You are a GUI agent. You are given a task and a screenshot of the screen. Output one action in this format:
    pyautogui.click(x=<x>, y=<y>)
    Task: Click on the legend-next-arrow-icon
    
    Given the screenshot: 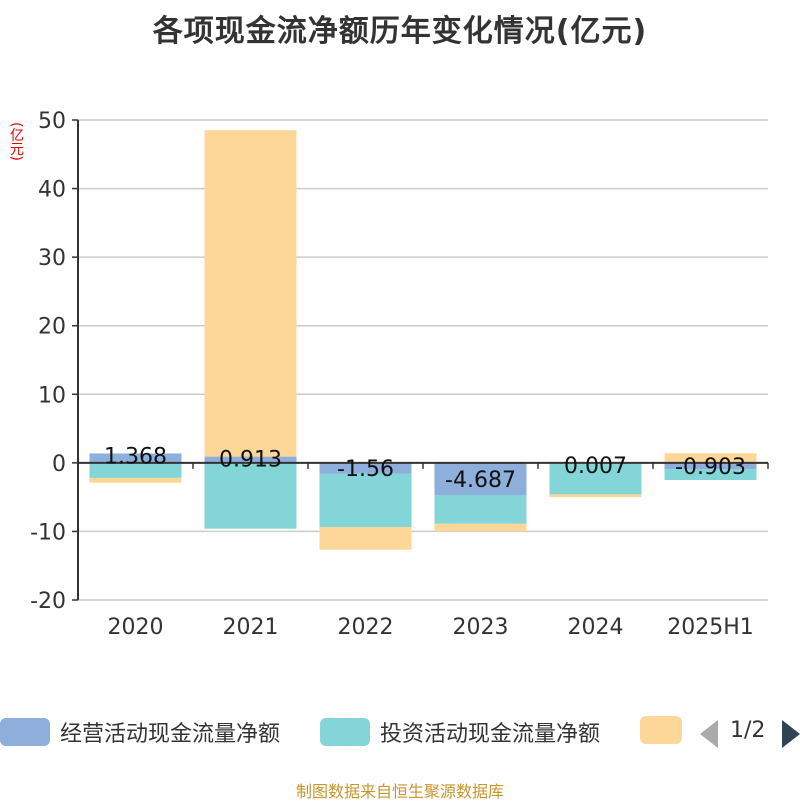 What is the action you would take?
    pyautogui.click(x=791, y=734)
    